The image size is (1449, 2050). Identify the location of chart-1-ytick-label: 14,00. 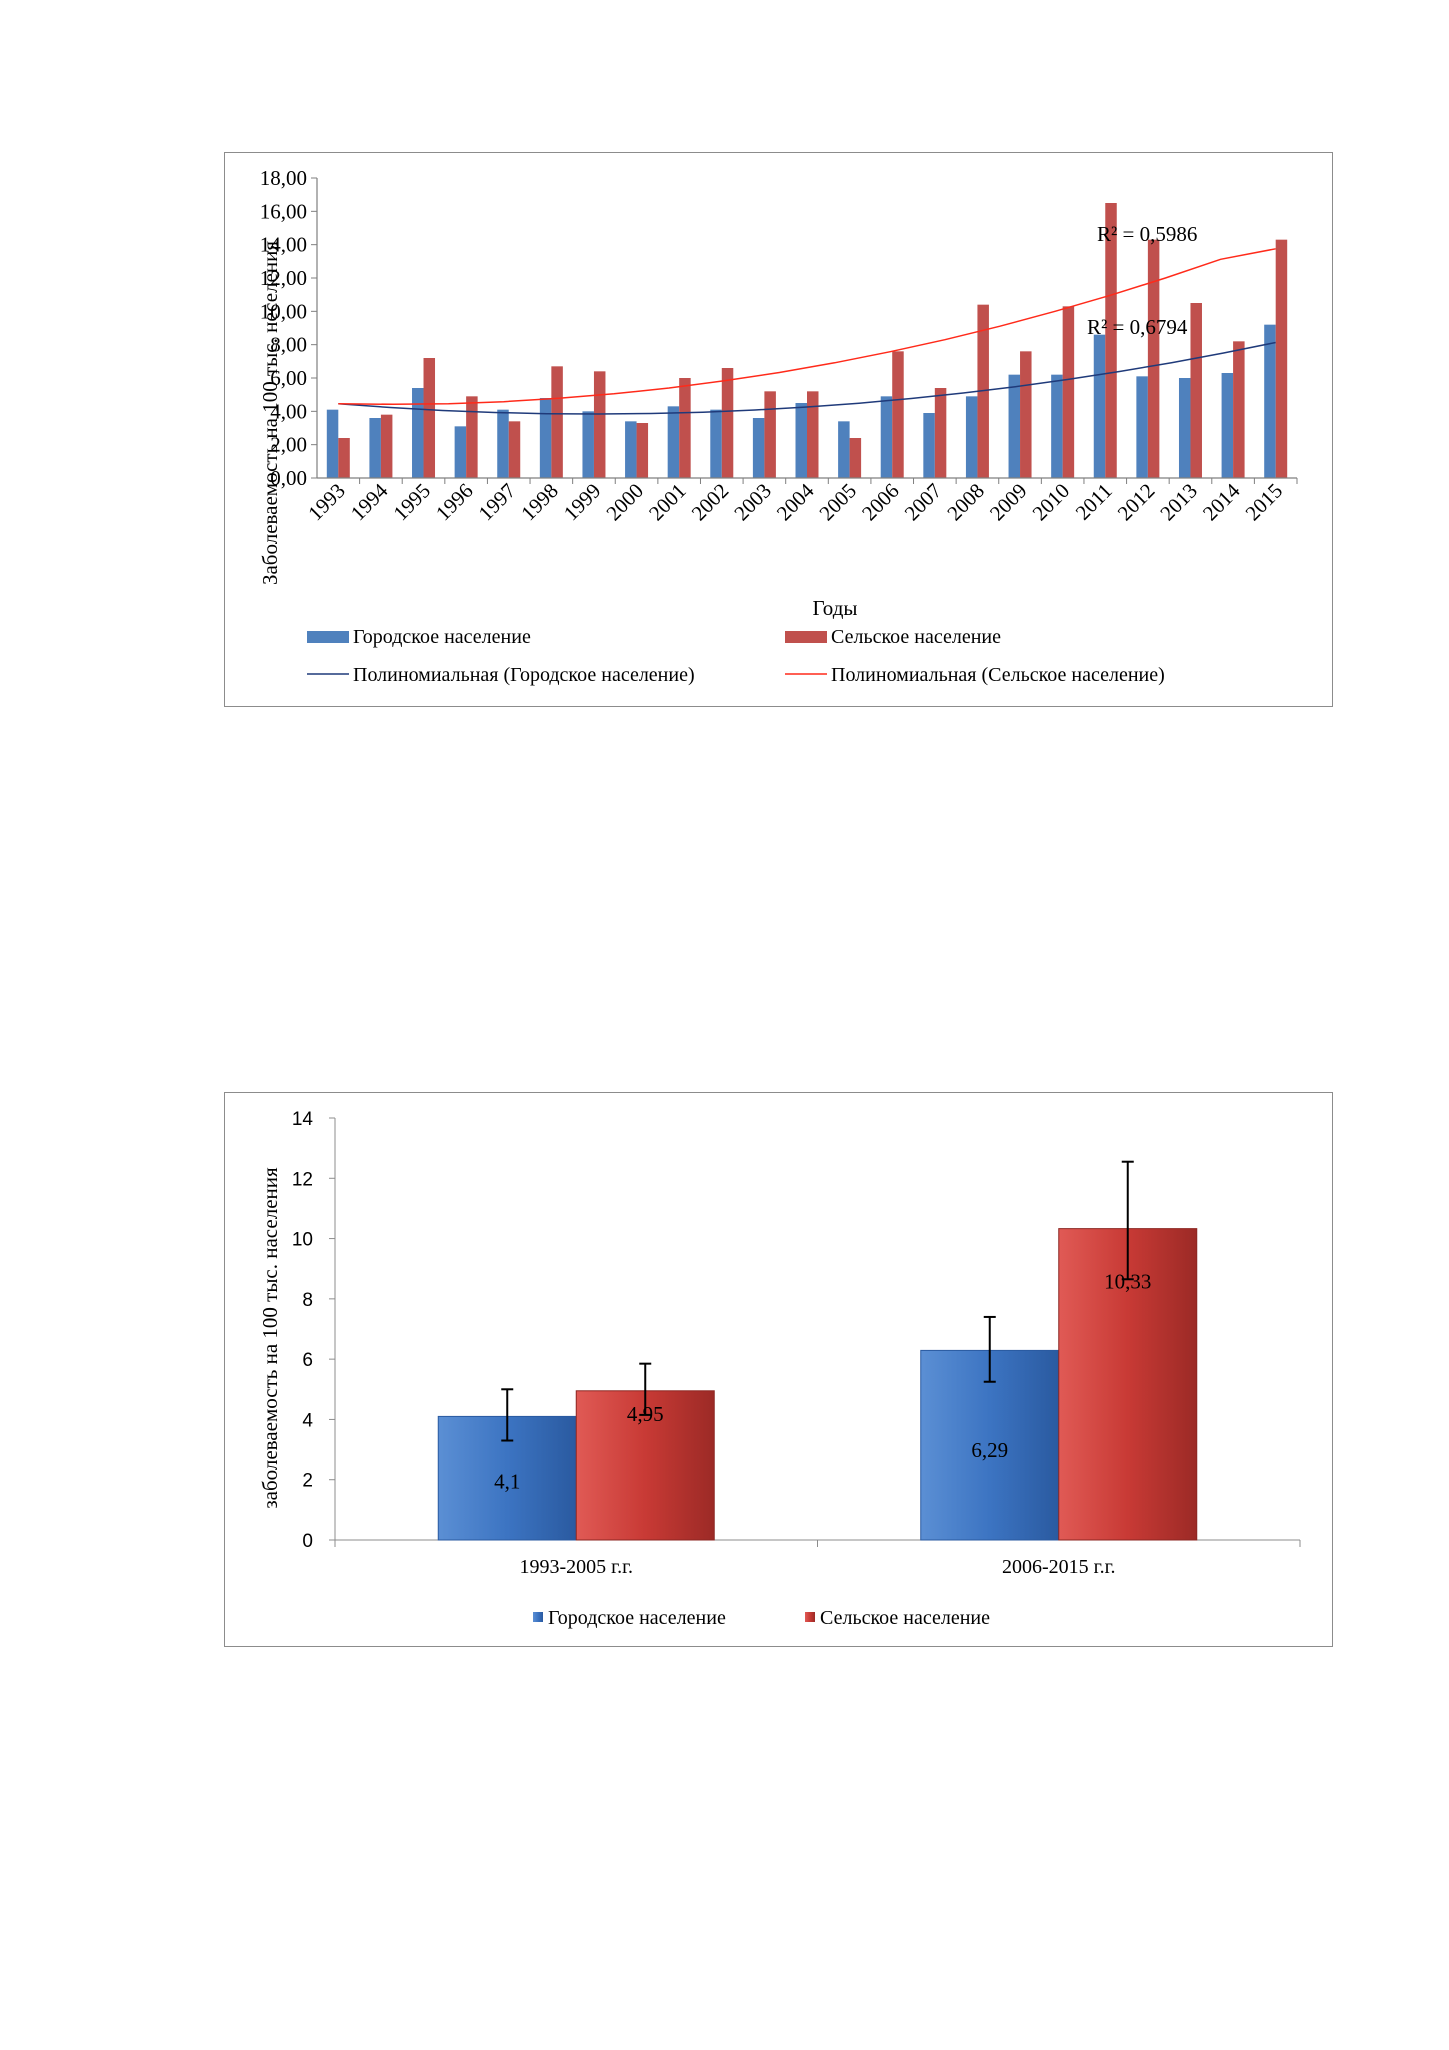
(283, 245).